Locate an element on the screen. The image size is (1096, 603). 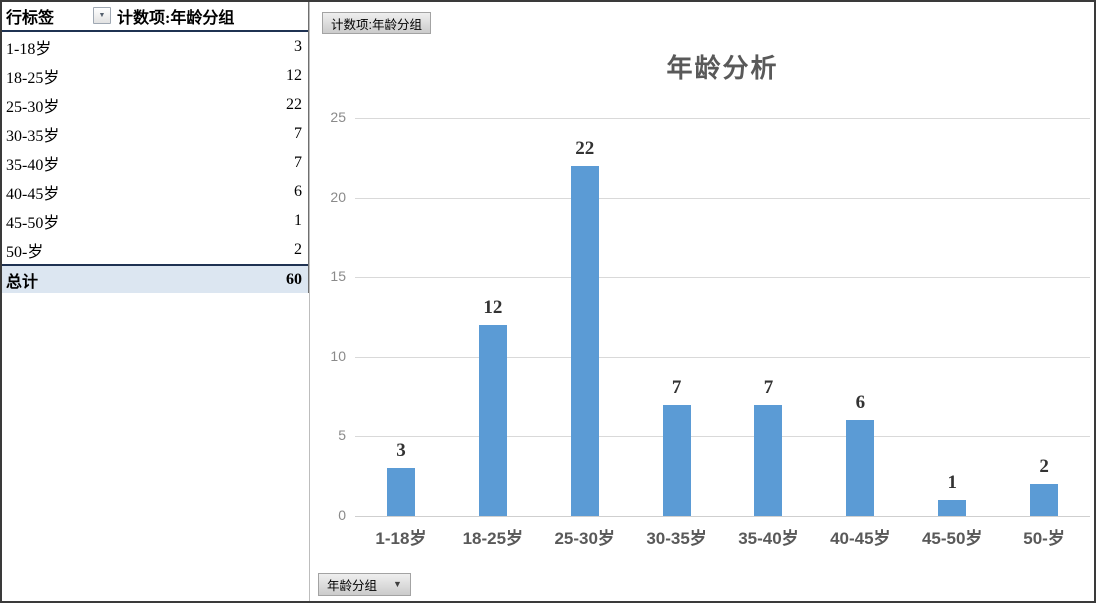
total-label: 总计 is located at coordinates (22, 282).